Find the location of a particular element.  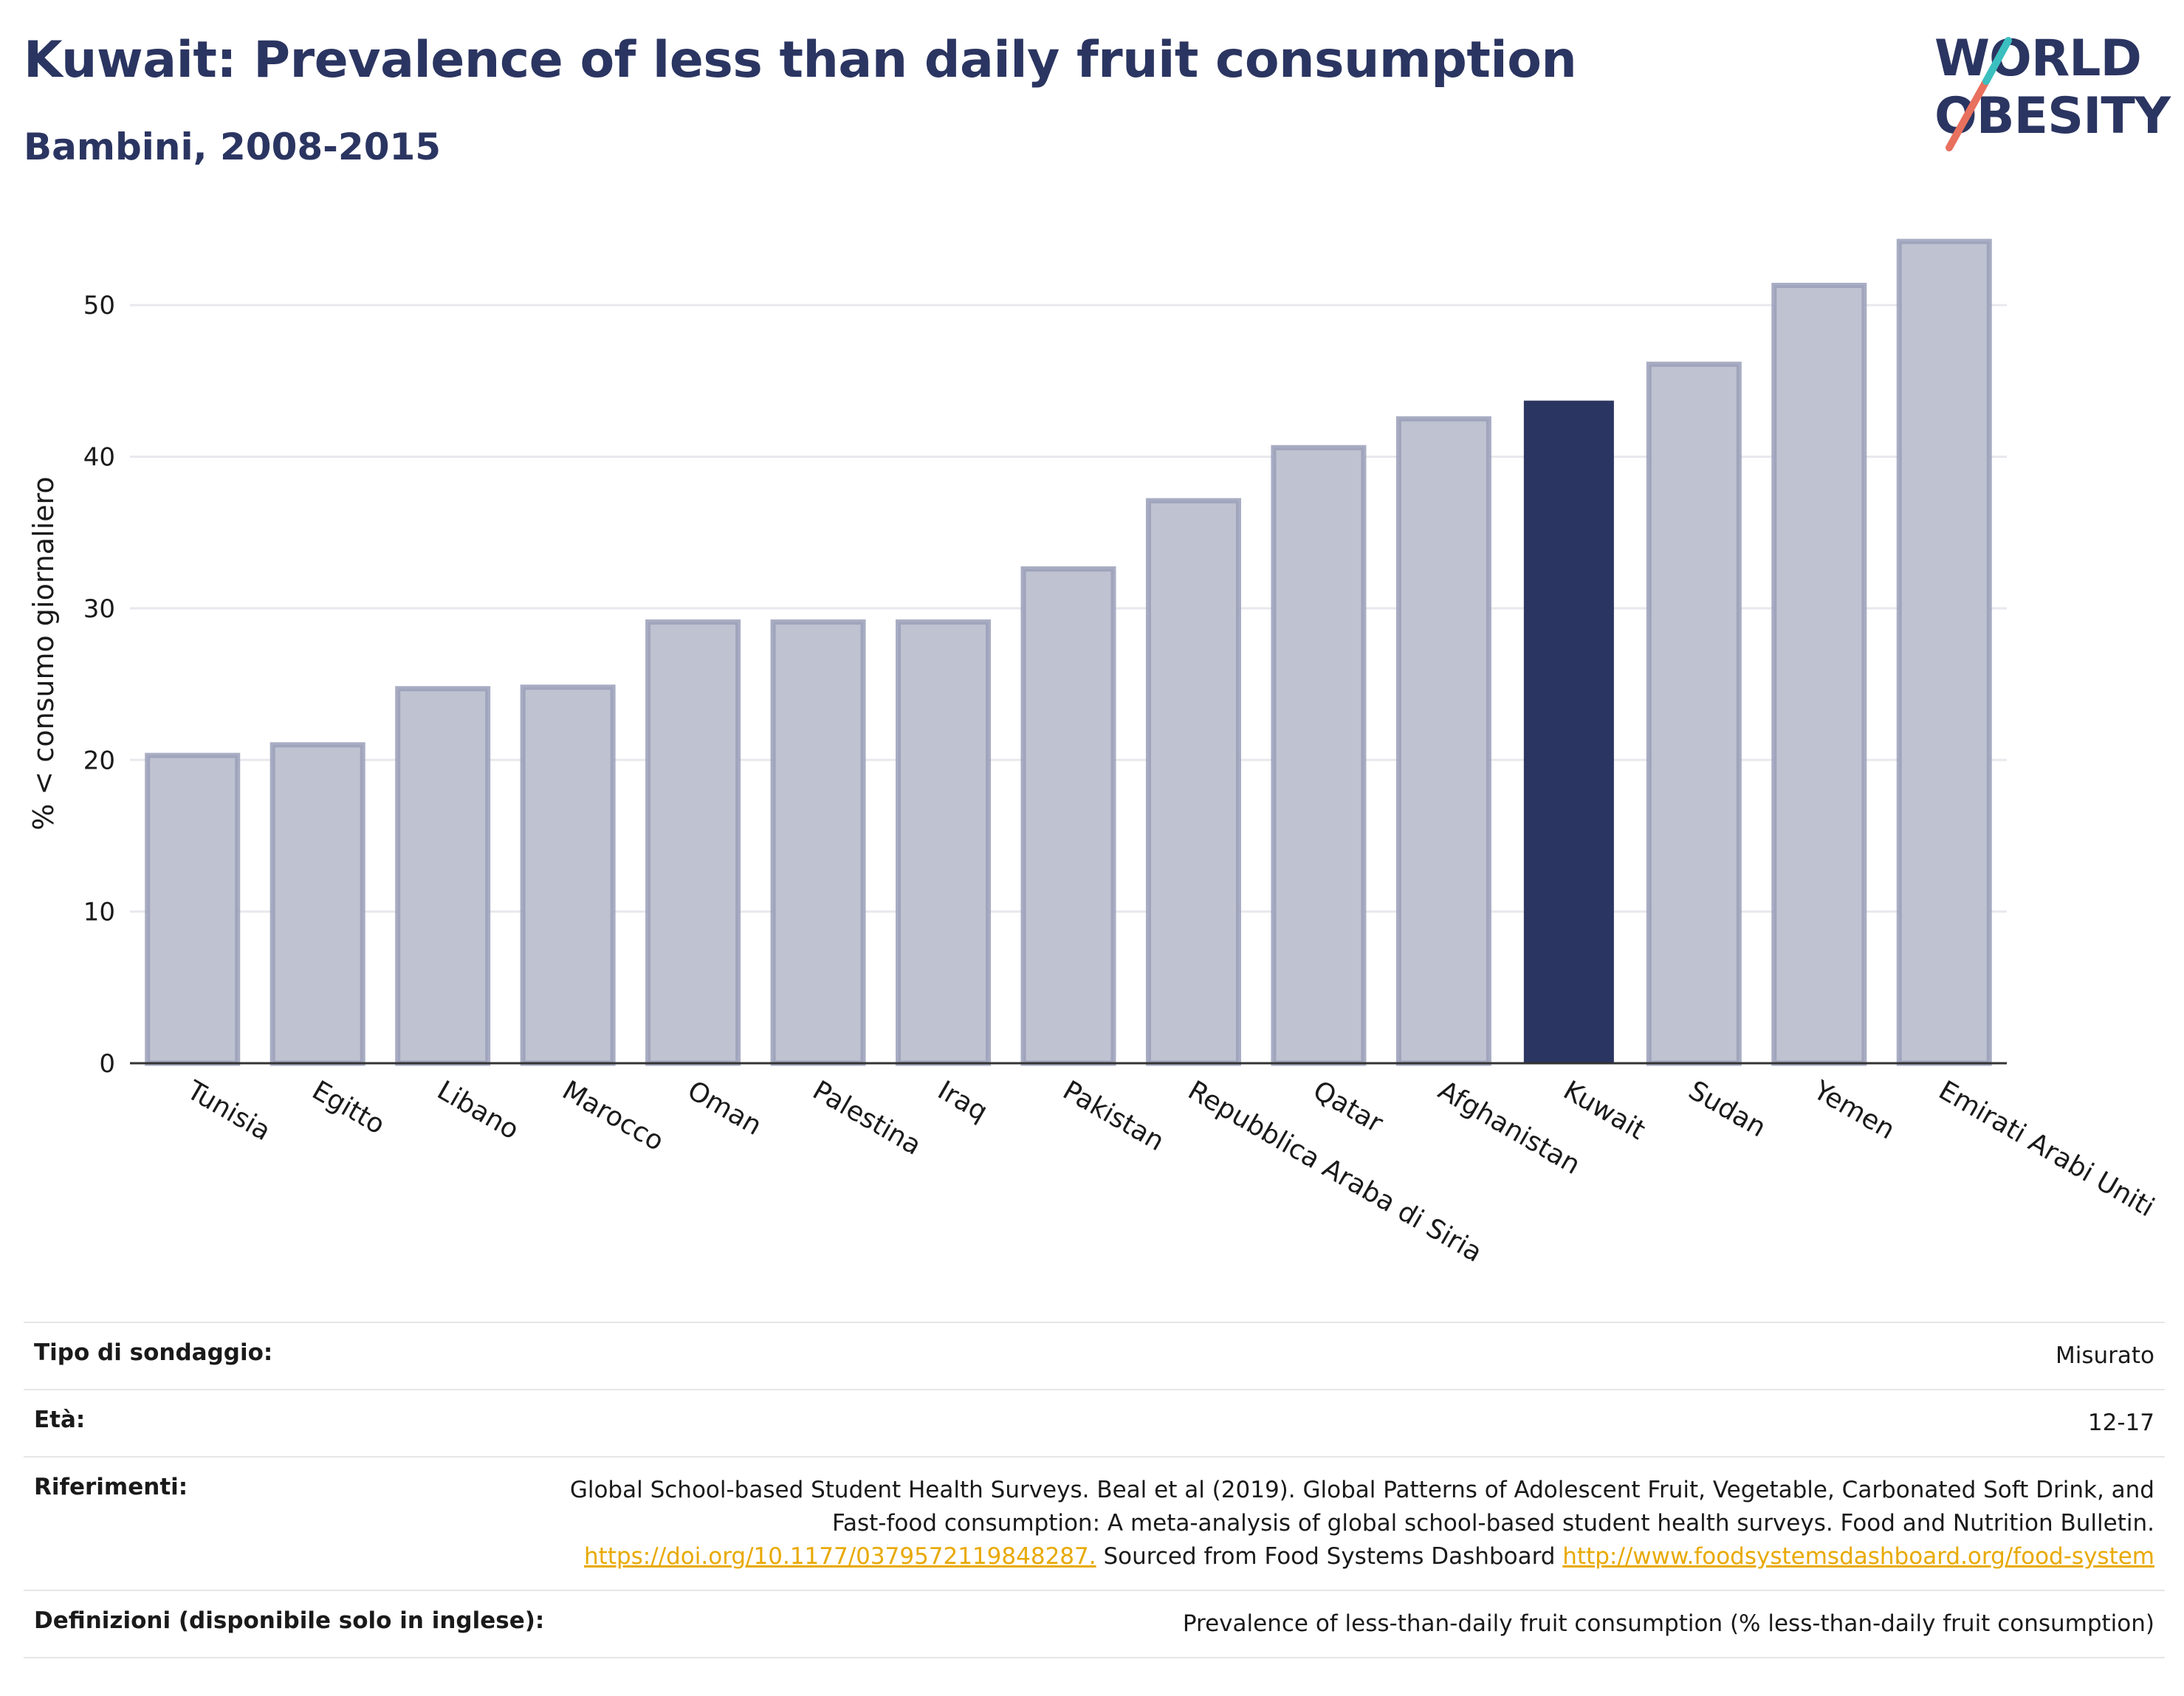

bar-afghanistan is located at coordinates (1443, 741).